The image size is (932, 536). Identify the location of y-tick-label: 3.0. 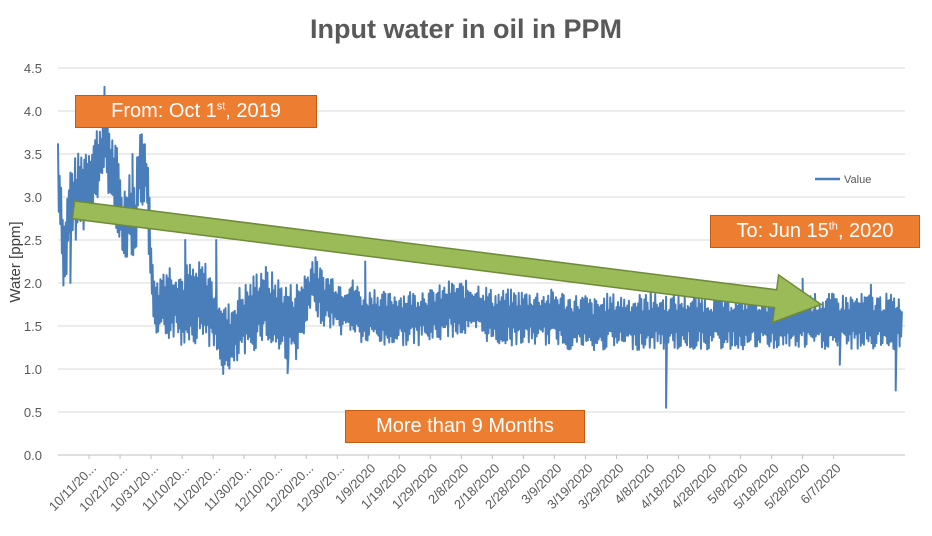
(33, 197).